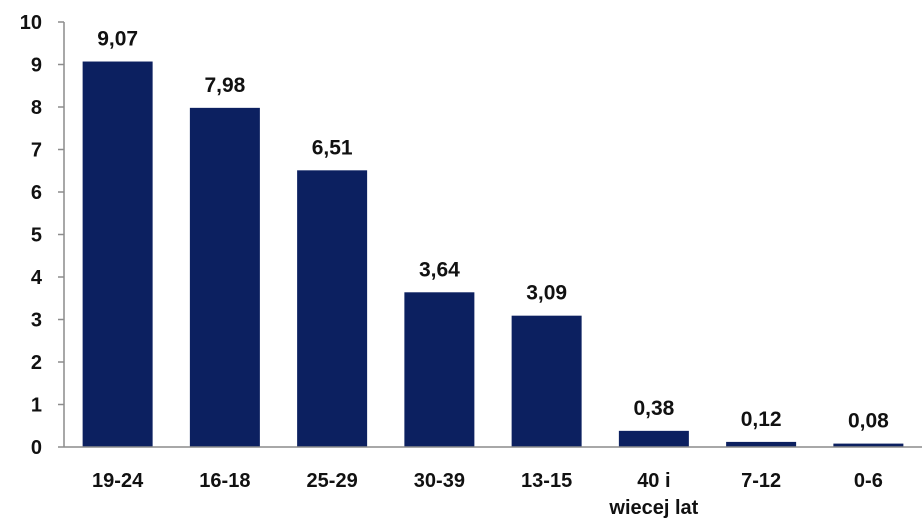  Describe the element at coordinates (36, 363) in the screenshot. I see `y-tick-label: 2` at that location.